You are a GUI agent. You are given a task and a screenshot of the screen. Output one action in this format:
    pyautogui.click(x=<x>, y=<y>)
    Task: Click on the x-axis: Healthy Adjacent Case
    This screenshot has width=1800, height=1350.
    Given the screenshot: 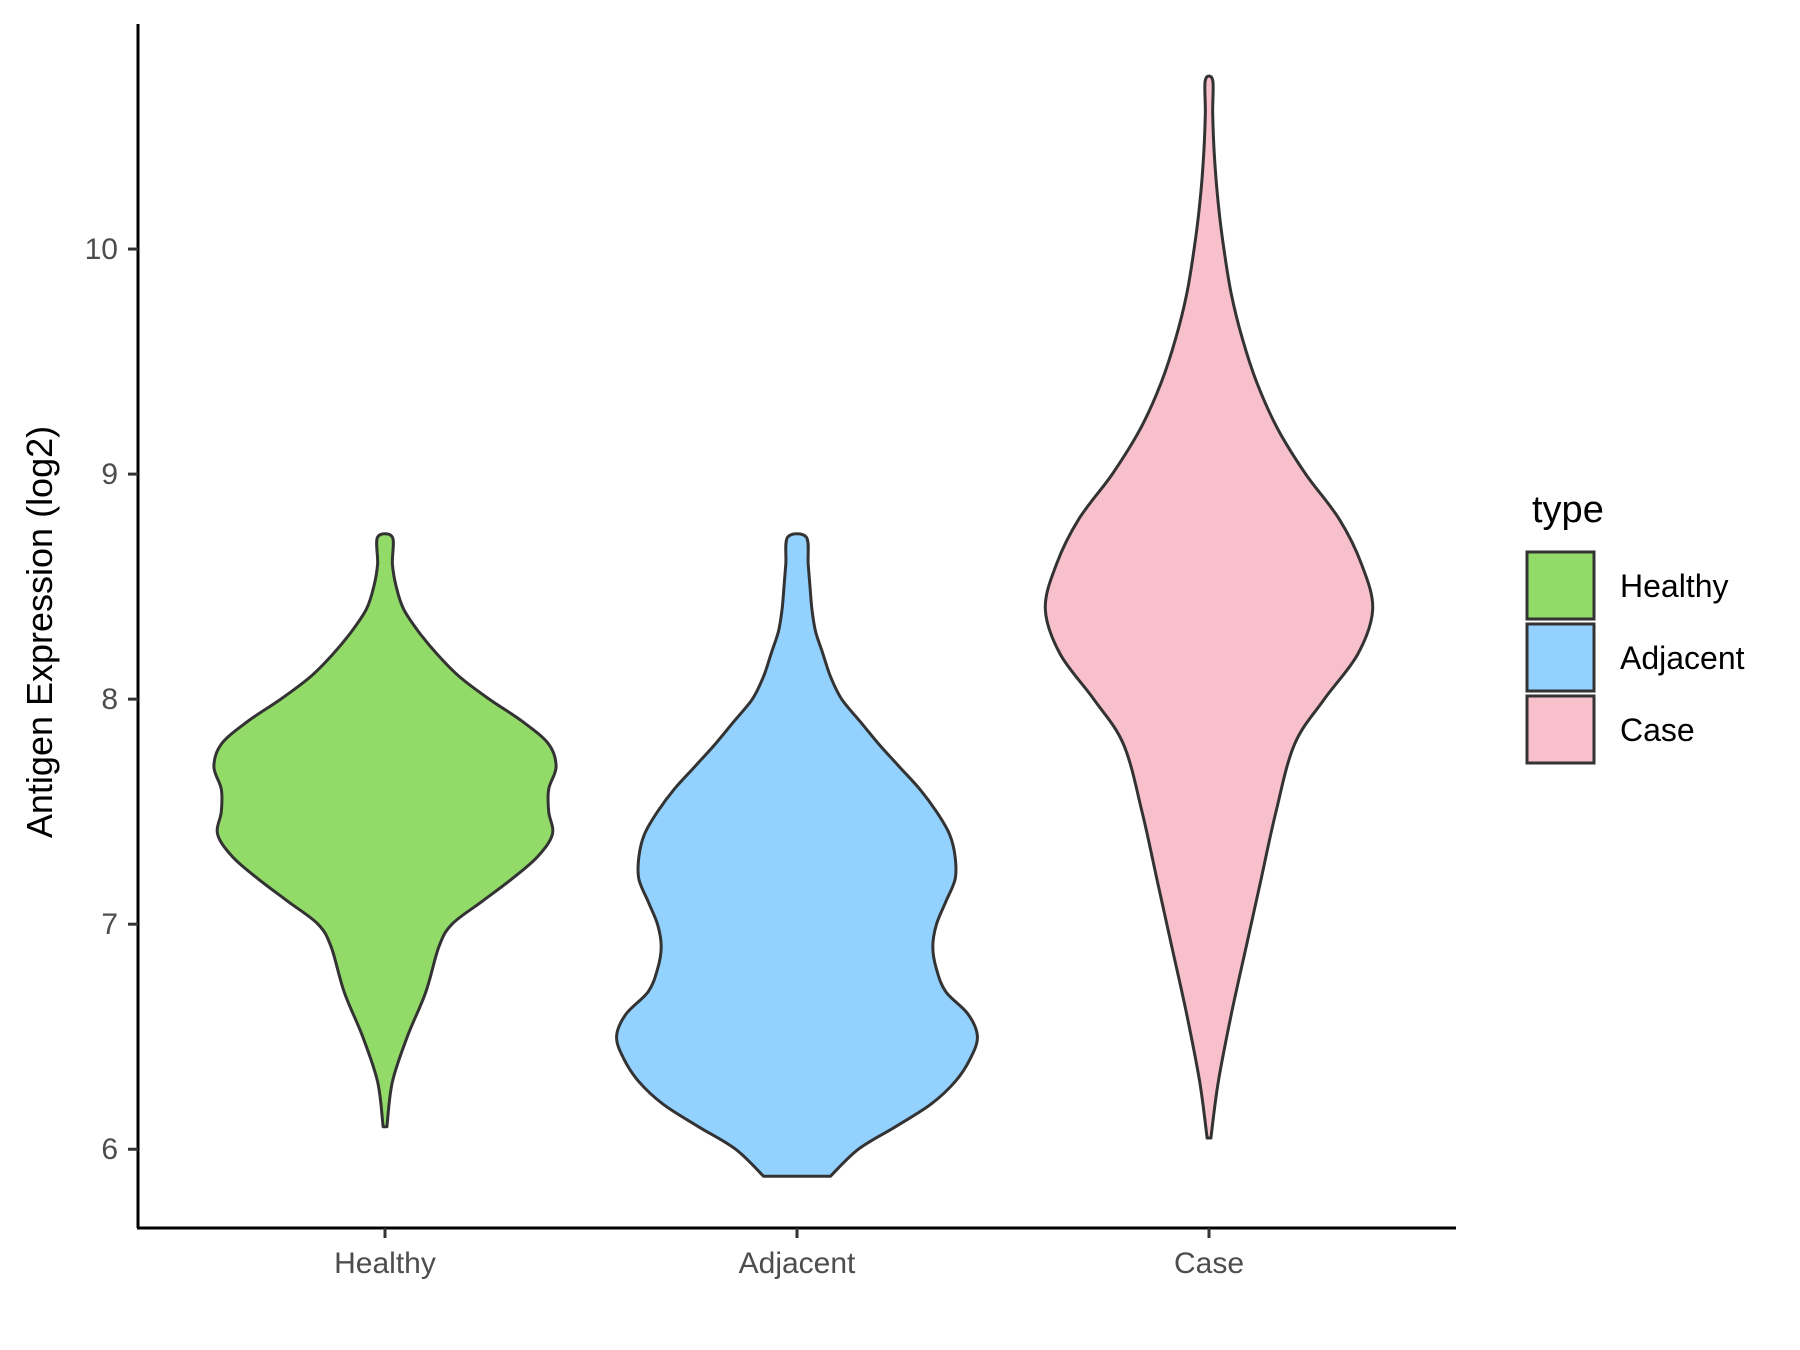 What is the action you would take?
    pyautogui.click(x=796, y=1253)
    